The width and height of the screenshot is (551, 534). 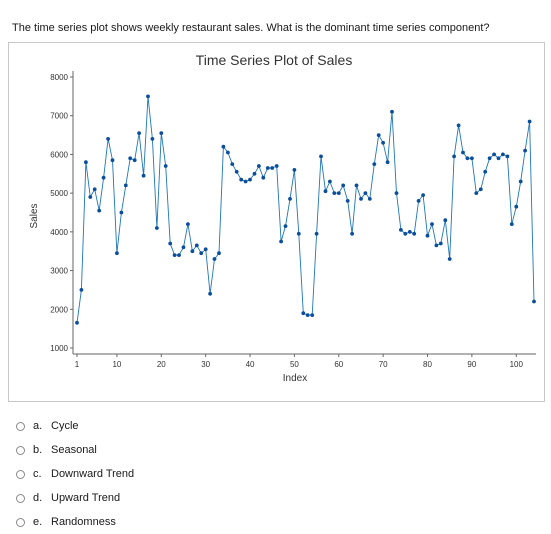 I want to click on option-c: c. Downward Trend, so click(x=75, y=474).